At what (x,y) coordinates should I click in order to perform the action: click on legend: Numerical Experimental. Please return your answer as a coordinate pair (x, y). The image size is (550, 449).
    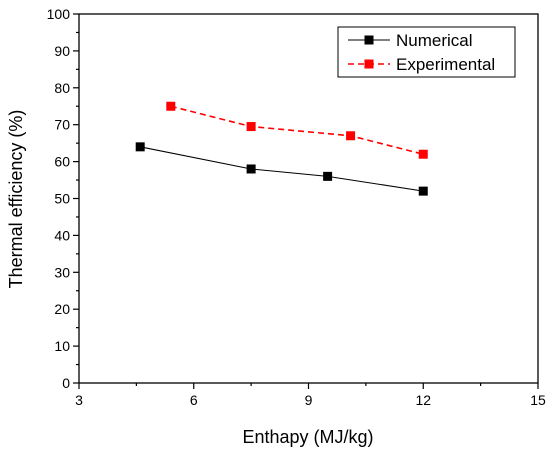
    Looking at the image, I should click on (426, 52).